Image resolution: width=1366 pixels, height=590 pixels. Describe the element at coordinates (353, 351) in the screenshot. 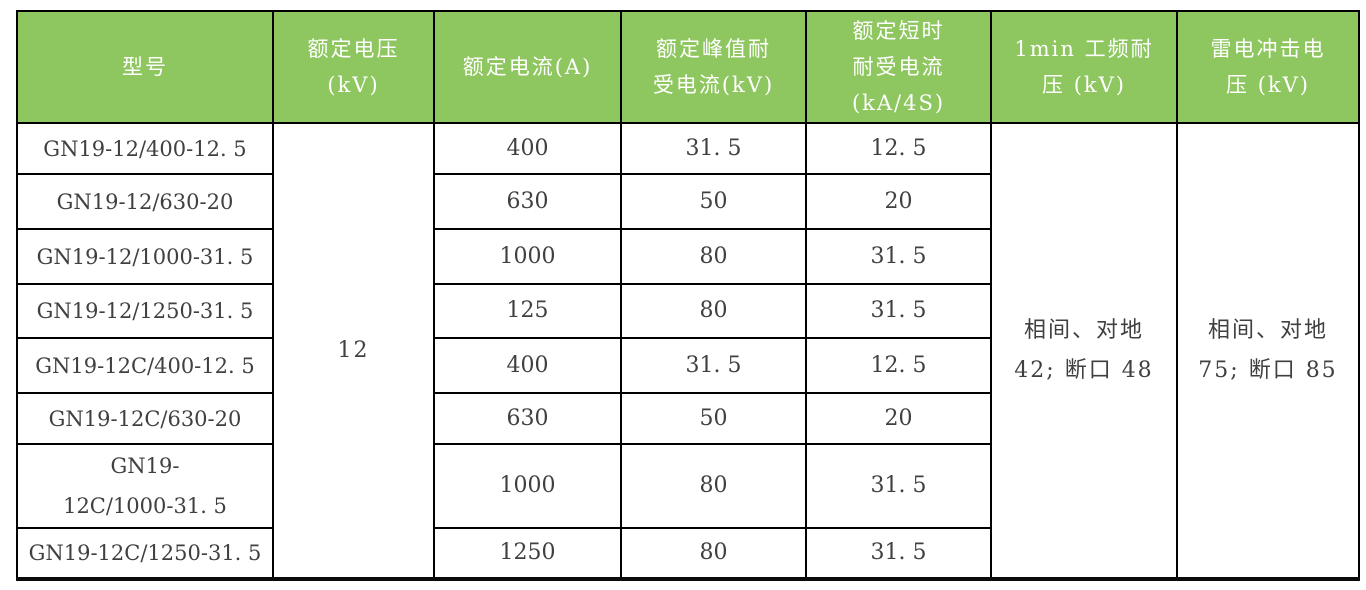

I see `rated-voltage-merged-cell: 12` at that location.